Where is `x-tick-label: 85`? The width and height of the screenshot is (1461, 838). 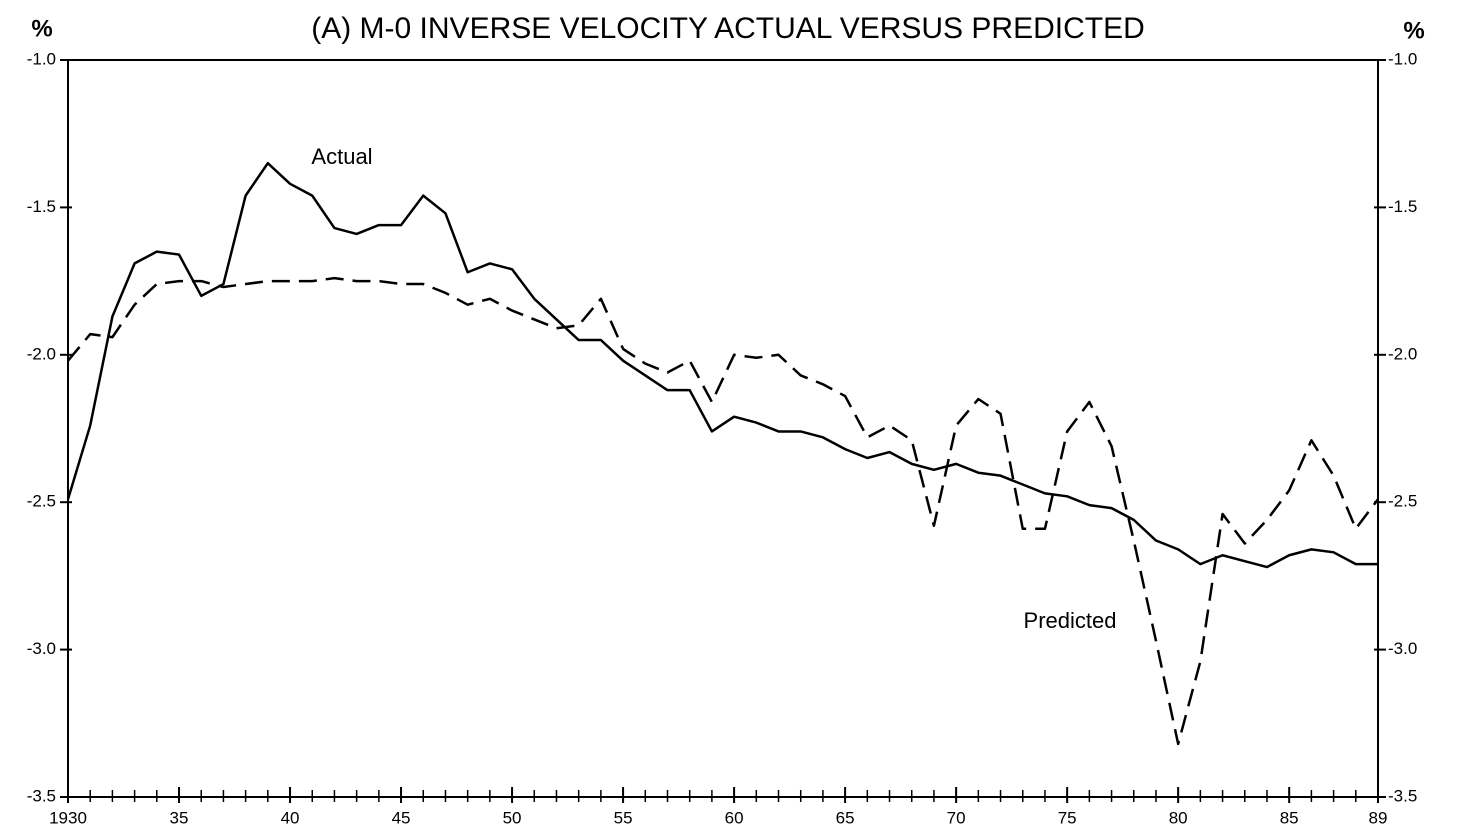
x-tick-label: 85 is located at coordinates (1289, 817).